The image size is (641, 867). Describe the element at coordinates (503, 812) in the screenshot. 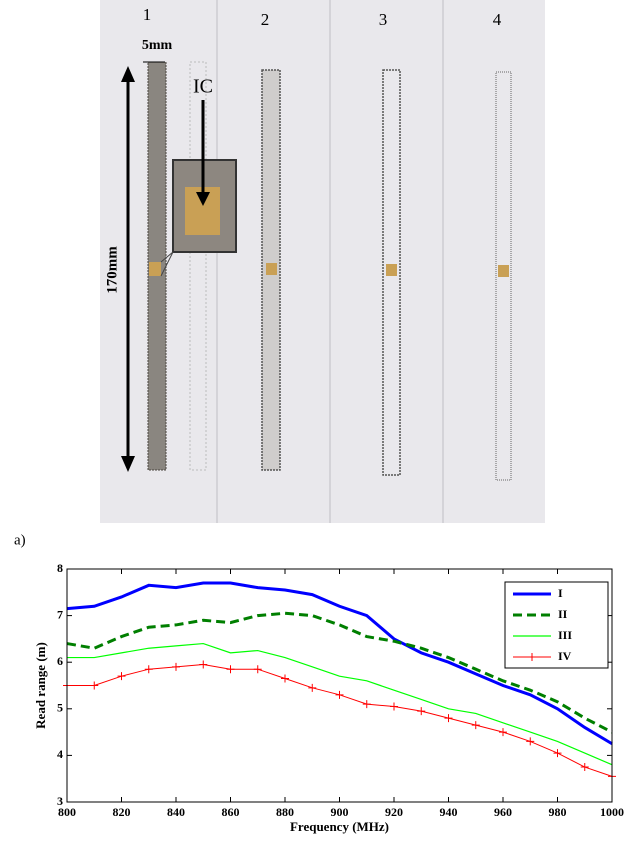

I see `x-tick-label: 960` at that location.